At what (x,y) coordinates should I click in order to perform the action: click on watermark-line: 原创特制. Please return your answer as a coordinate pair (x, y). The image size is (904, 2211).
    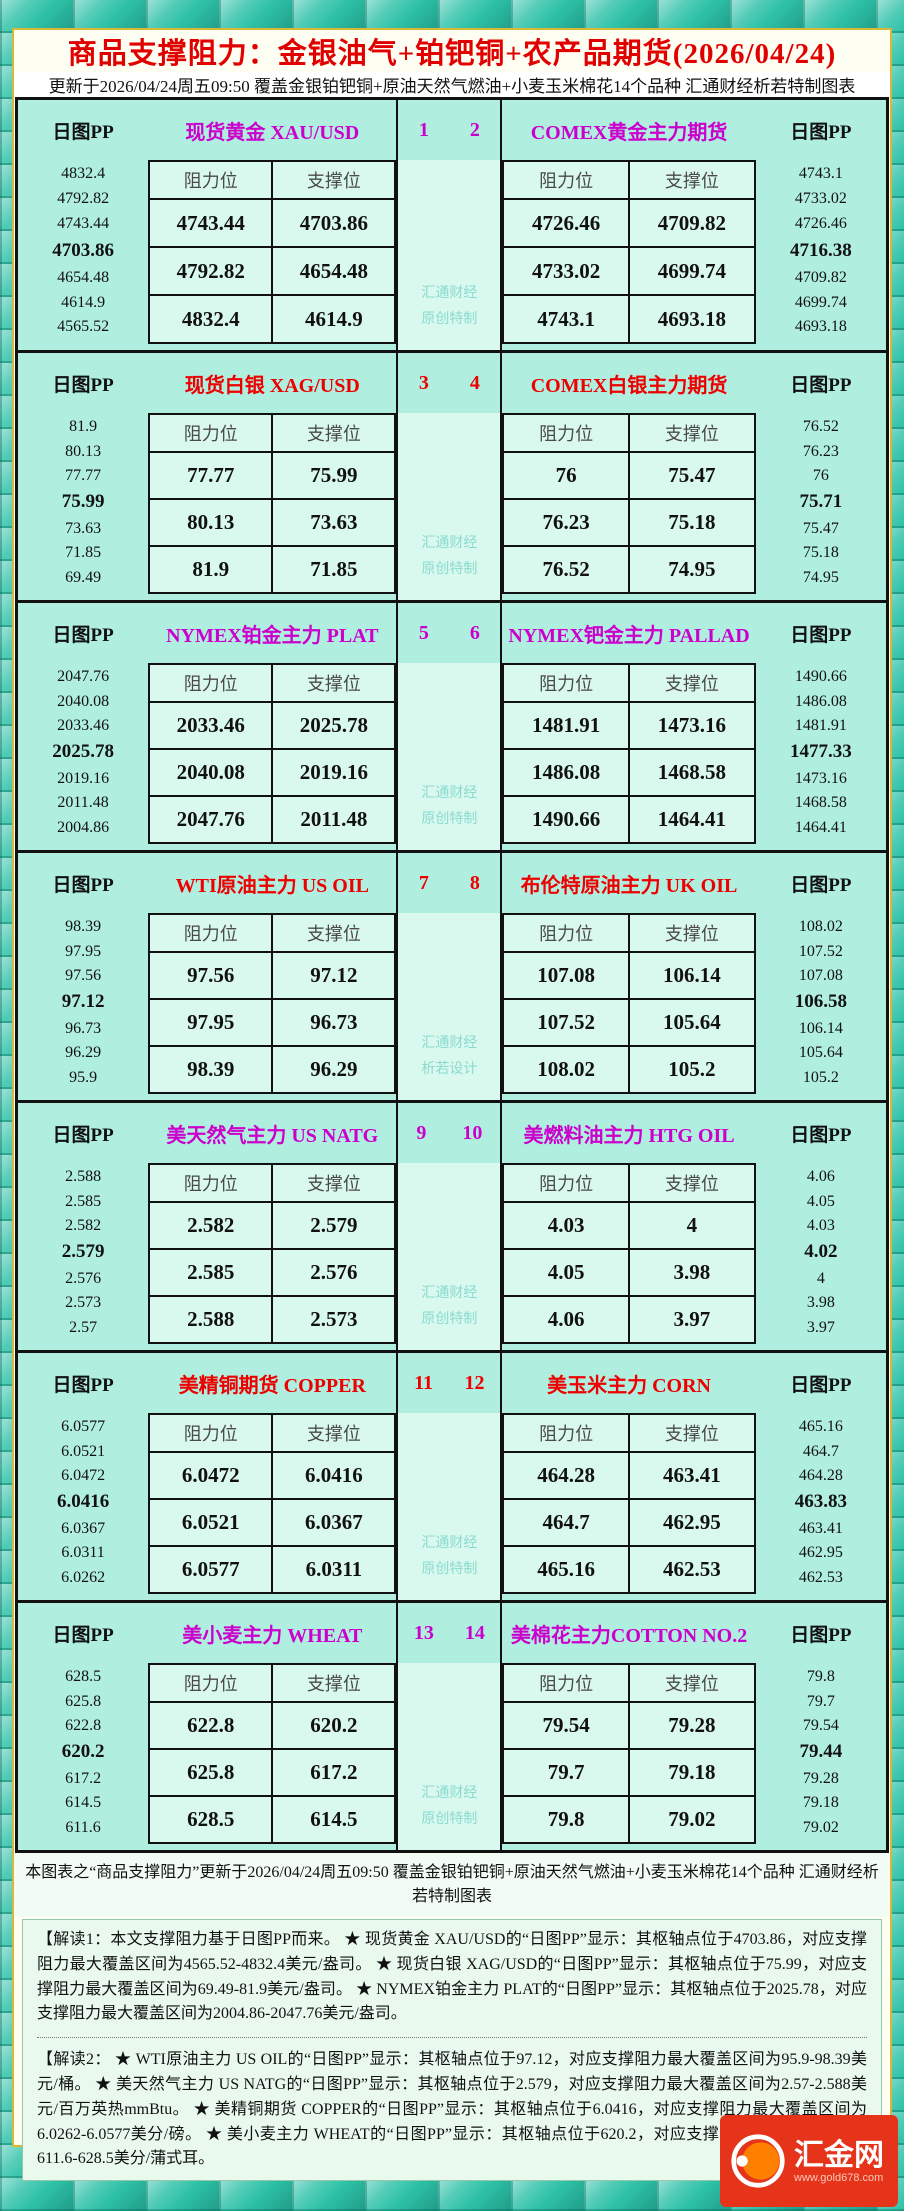
    Looking at the image, I should click on (449, 320).